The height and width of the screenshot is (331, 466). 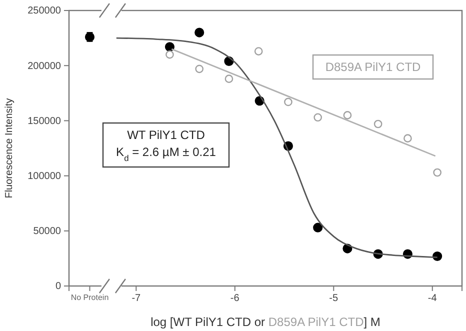 What do you see at coordinates (433, 298) in the screenshot?
I see `x-tick-label: -4` at bounding box center [433, 298].